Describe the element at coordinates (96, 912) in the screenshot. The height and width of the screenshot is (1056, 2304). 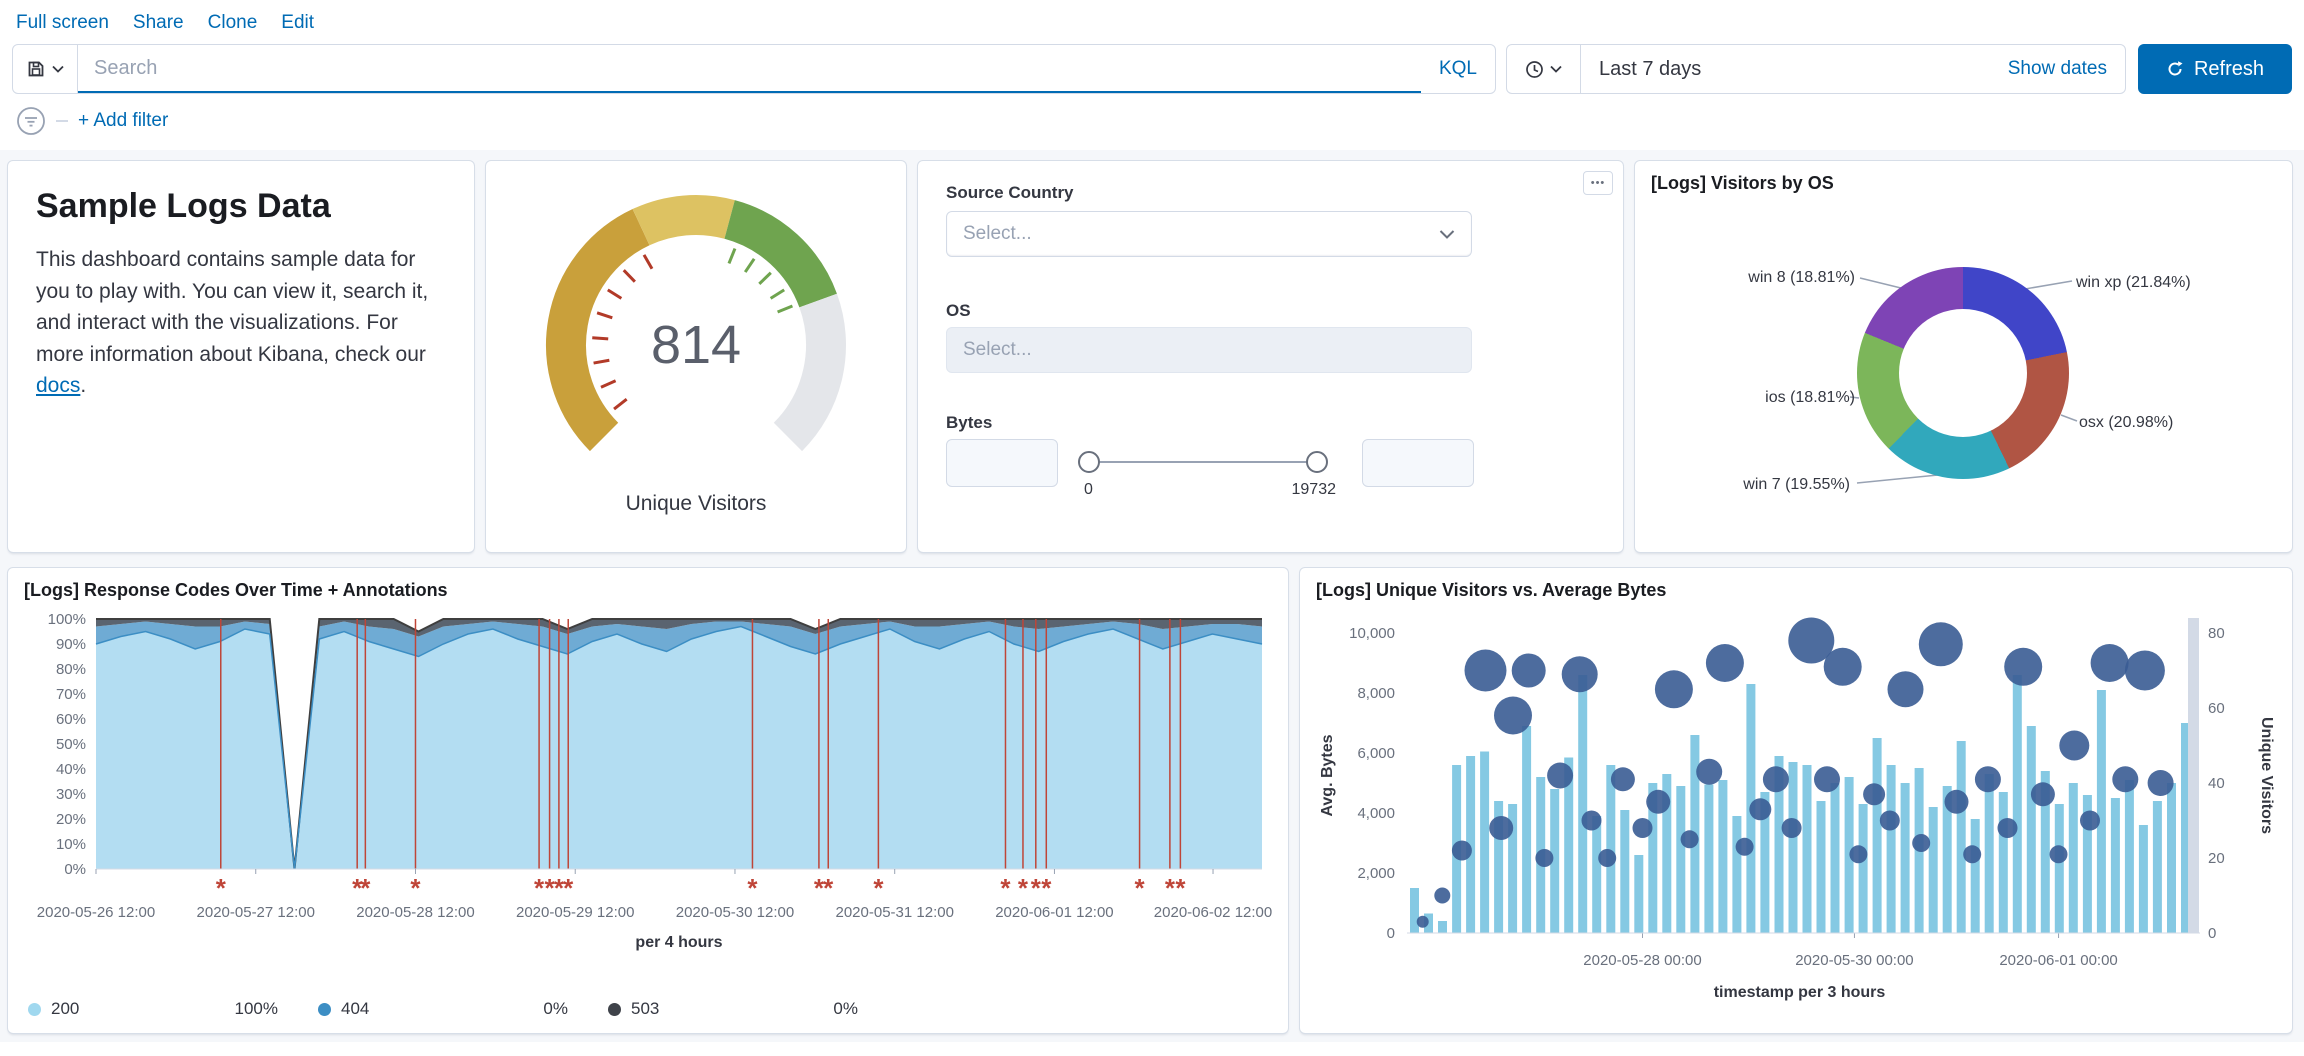
I see `svg-text: 2020-05-26 12:00` at that location.